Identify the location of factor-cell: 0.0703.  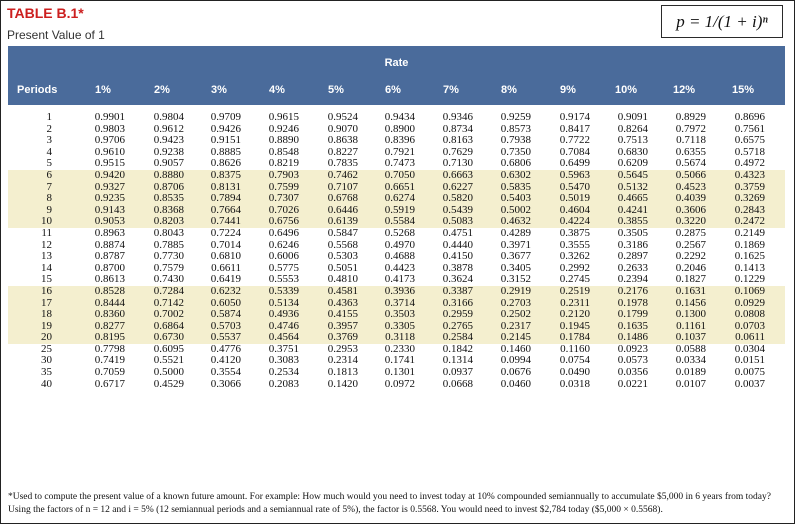
(749, 325).